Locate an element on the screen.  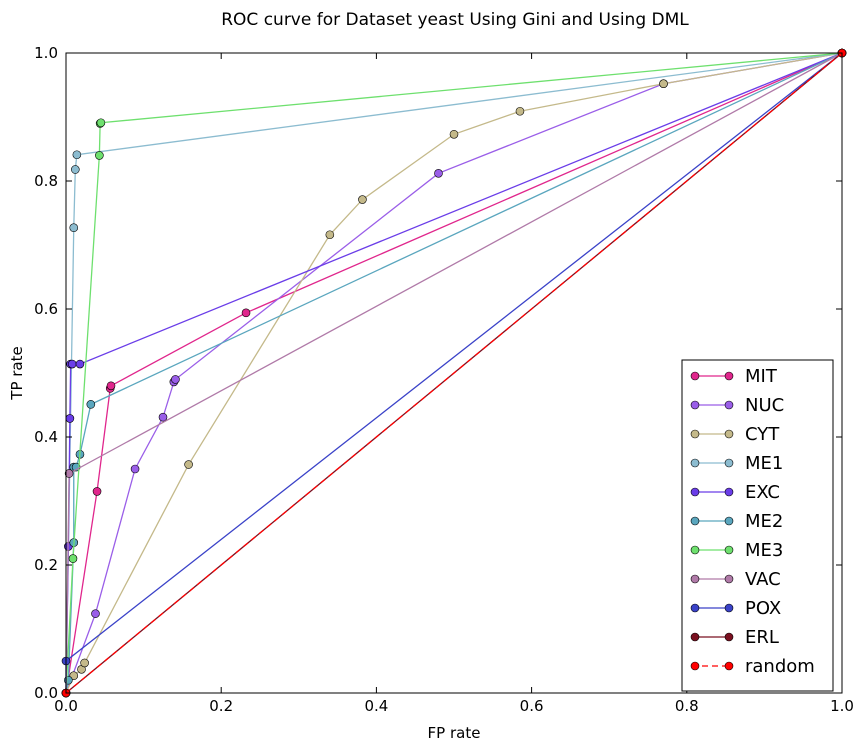
x-axis-label: FP rate is located at coordinates (454, 733).